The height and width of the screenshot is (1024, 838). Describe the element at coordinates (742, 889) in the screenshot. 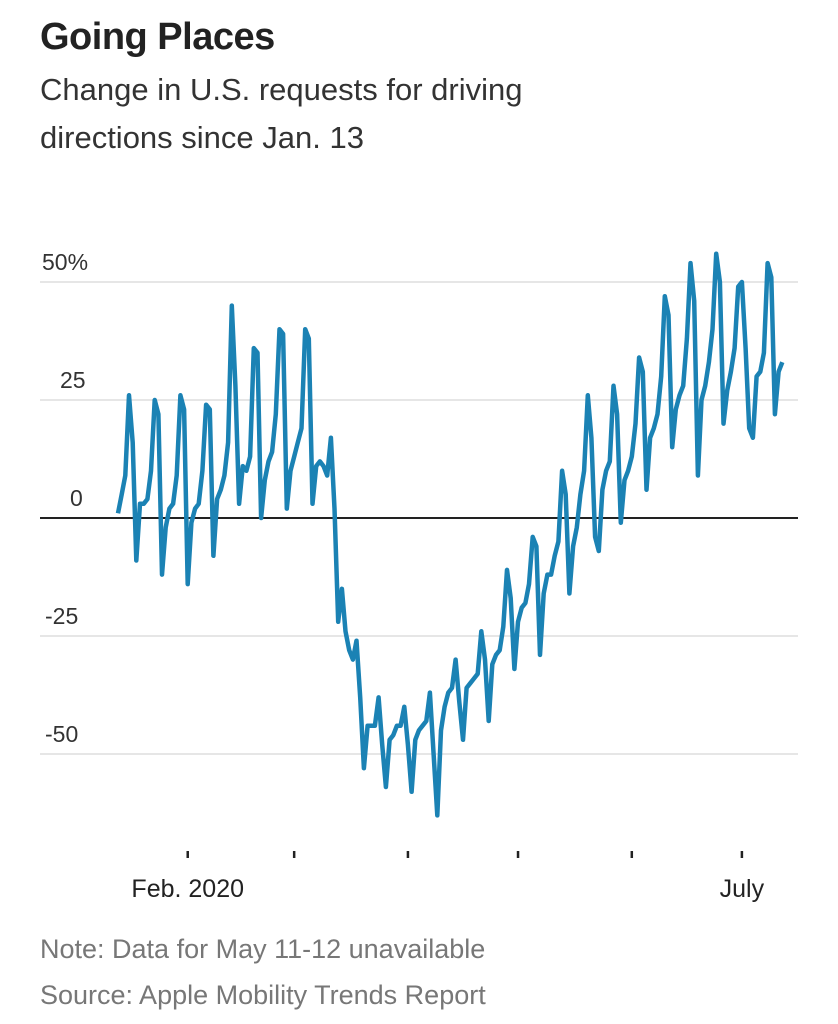

I see `x-tick-label: July` at that location.